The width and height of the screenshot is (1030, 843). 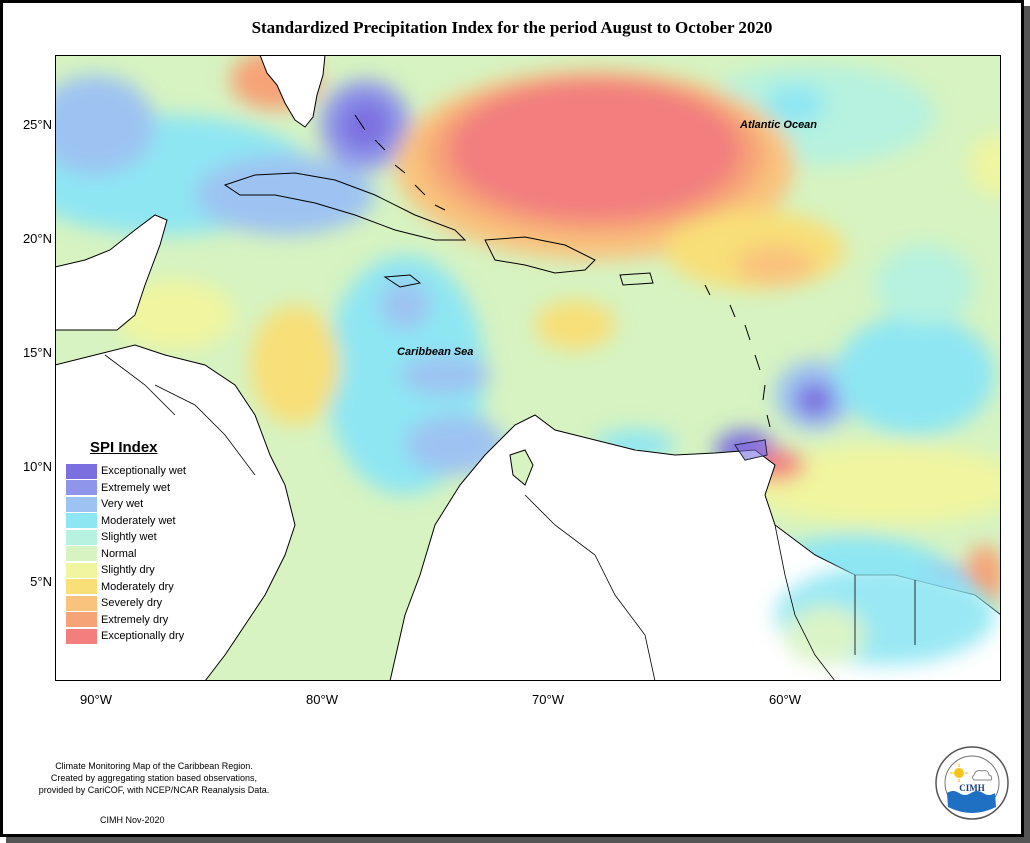 What do you see at coordinates (37, 352) in the screenshot?
I see `lat-tick-15n: 15°N` at bounding box center [37, 352].